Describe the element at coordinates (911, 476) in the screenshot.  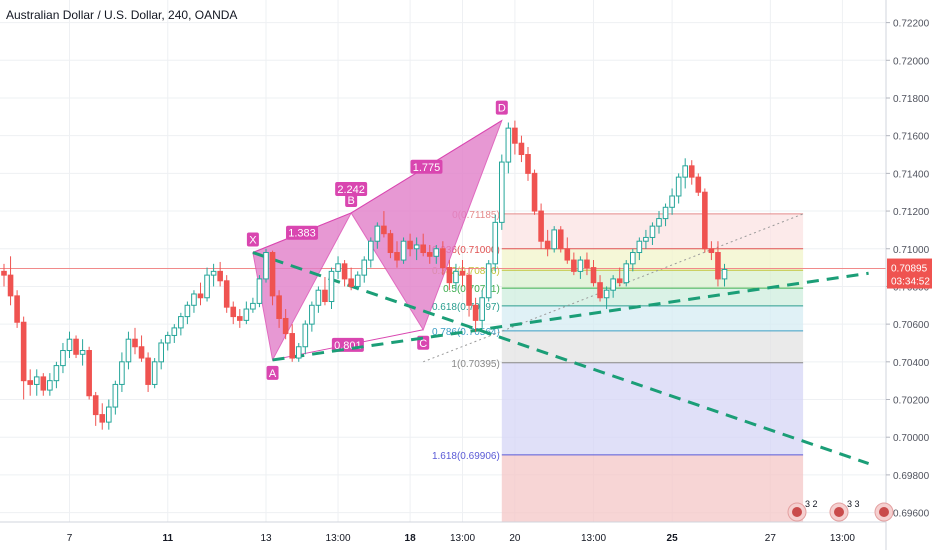
I see `price-tick-label: 0.69800` at that location.